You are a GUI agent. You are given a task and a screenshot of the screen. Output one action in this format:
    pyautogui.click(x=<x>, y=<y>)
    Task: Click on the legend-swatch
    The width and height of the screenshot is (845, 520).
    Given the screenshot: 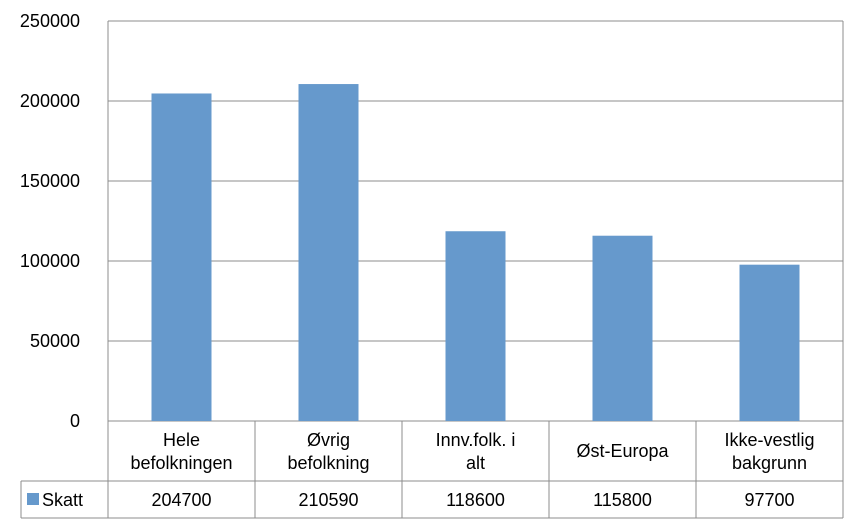 What is the action you would take?
    pyautogui.click(x=33, y=499)
    